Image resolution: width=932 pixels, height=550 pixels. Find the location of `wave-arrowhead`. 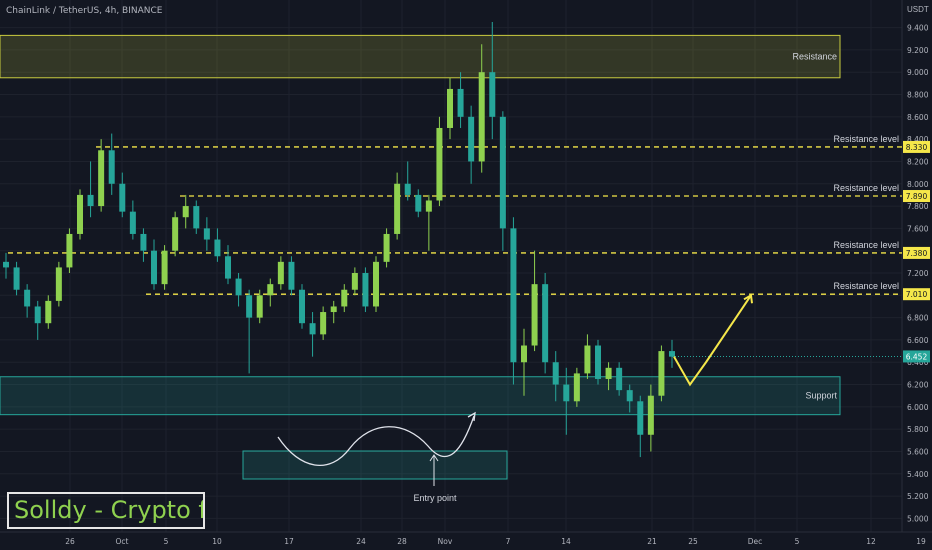

wave-arrowhead is located at coordinates (471, 416).